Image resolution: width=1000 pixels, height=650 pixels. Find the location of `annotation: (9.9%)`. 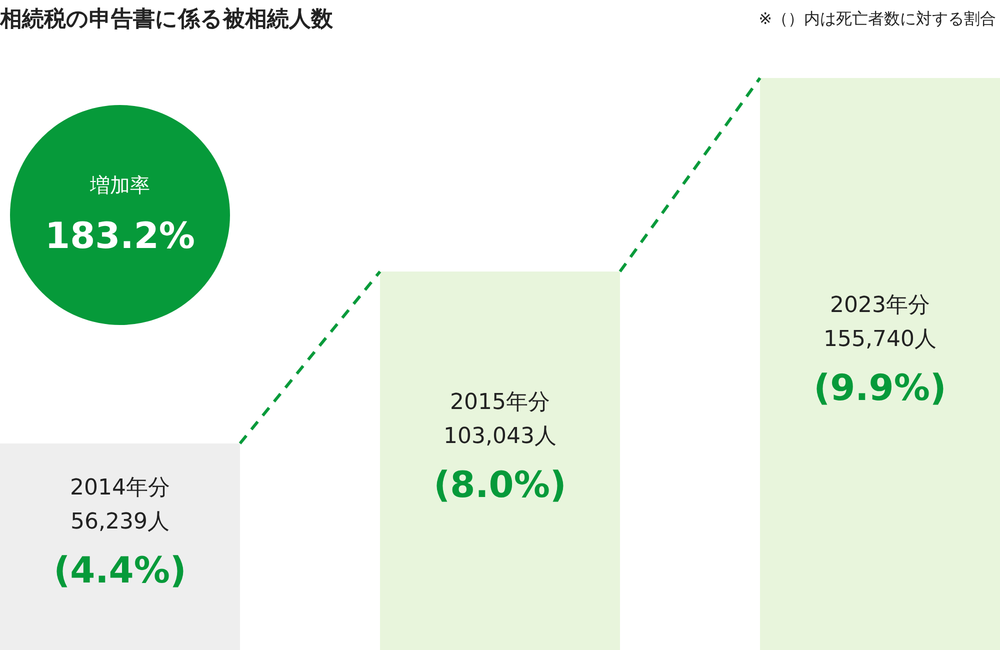

annotation: (9.9%) is located at coordinates (880, 388).